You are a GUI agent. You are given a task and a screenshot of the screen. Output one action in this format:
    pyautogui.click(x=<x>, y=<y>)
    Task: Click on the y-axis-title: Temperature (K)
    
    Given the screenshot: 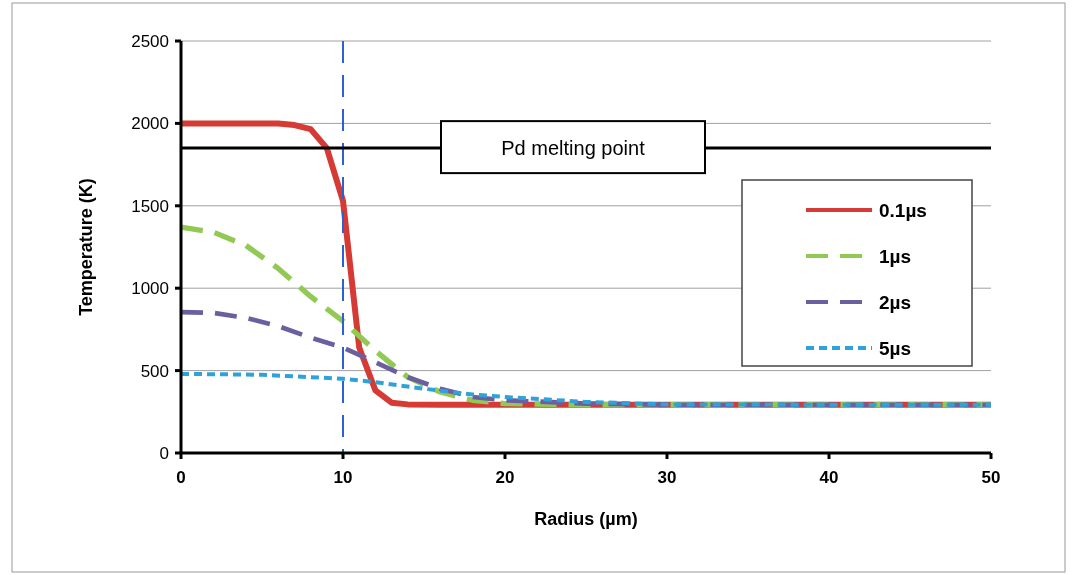 What is the action you would take?
    pyautogui.click(x=86, y=247)
    